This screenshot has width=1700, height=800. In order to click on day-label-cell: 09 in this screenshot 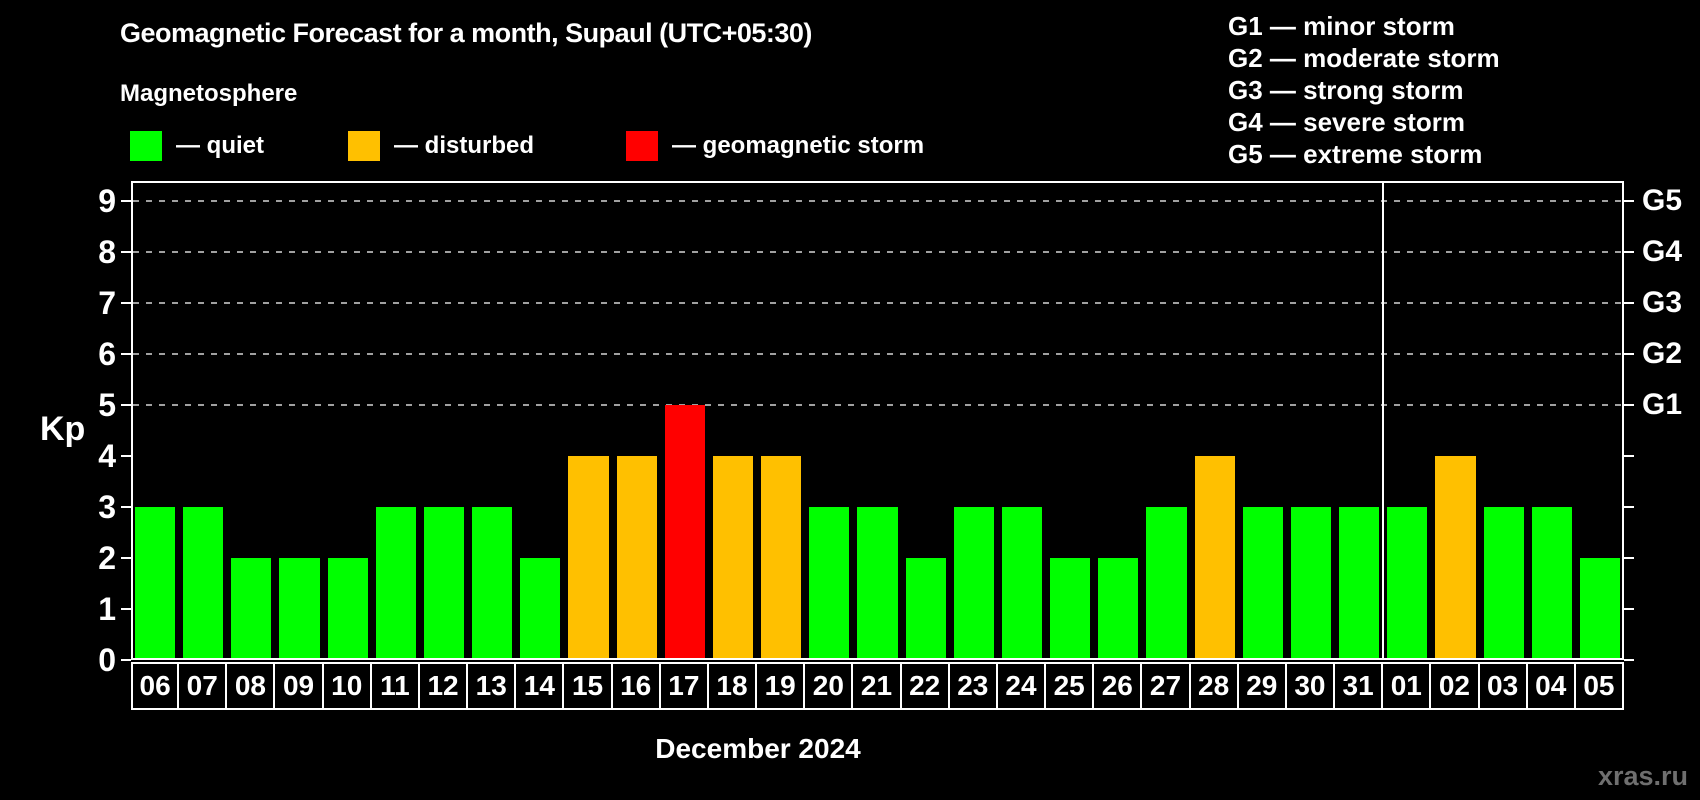, I will do `click(298, 686)`.